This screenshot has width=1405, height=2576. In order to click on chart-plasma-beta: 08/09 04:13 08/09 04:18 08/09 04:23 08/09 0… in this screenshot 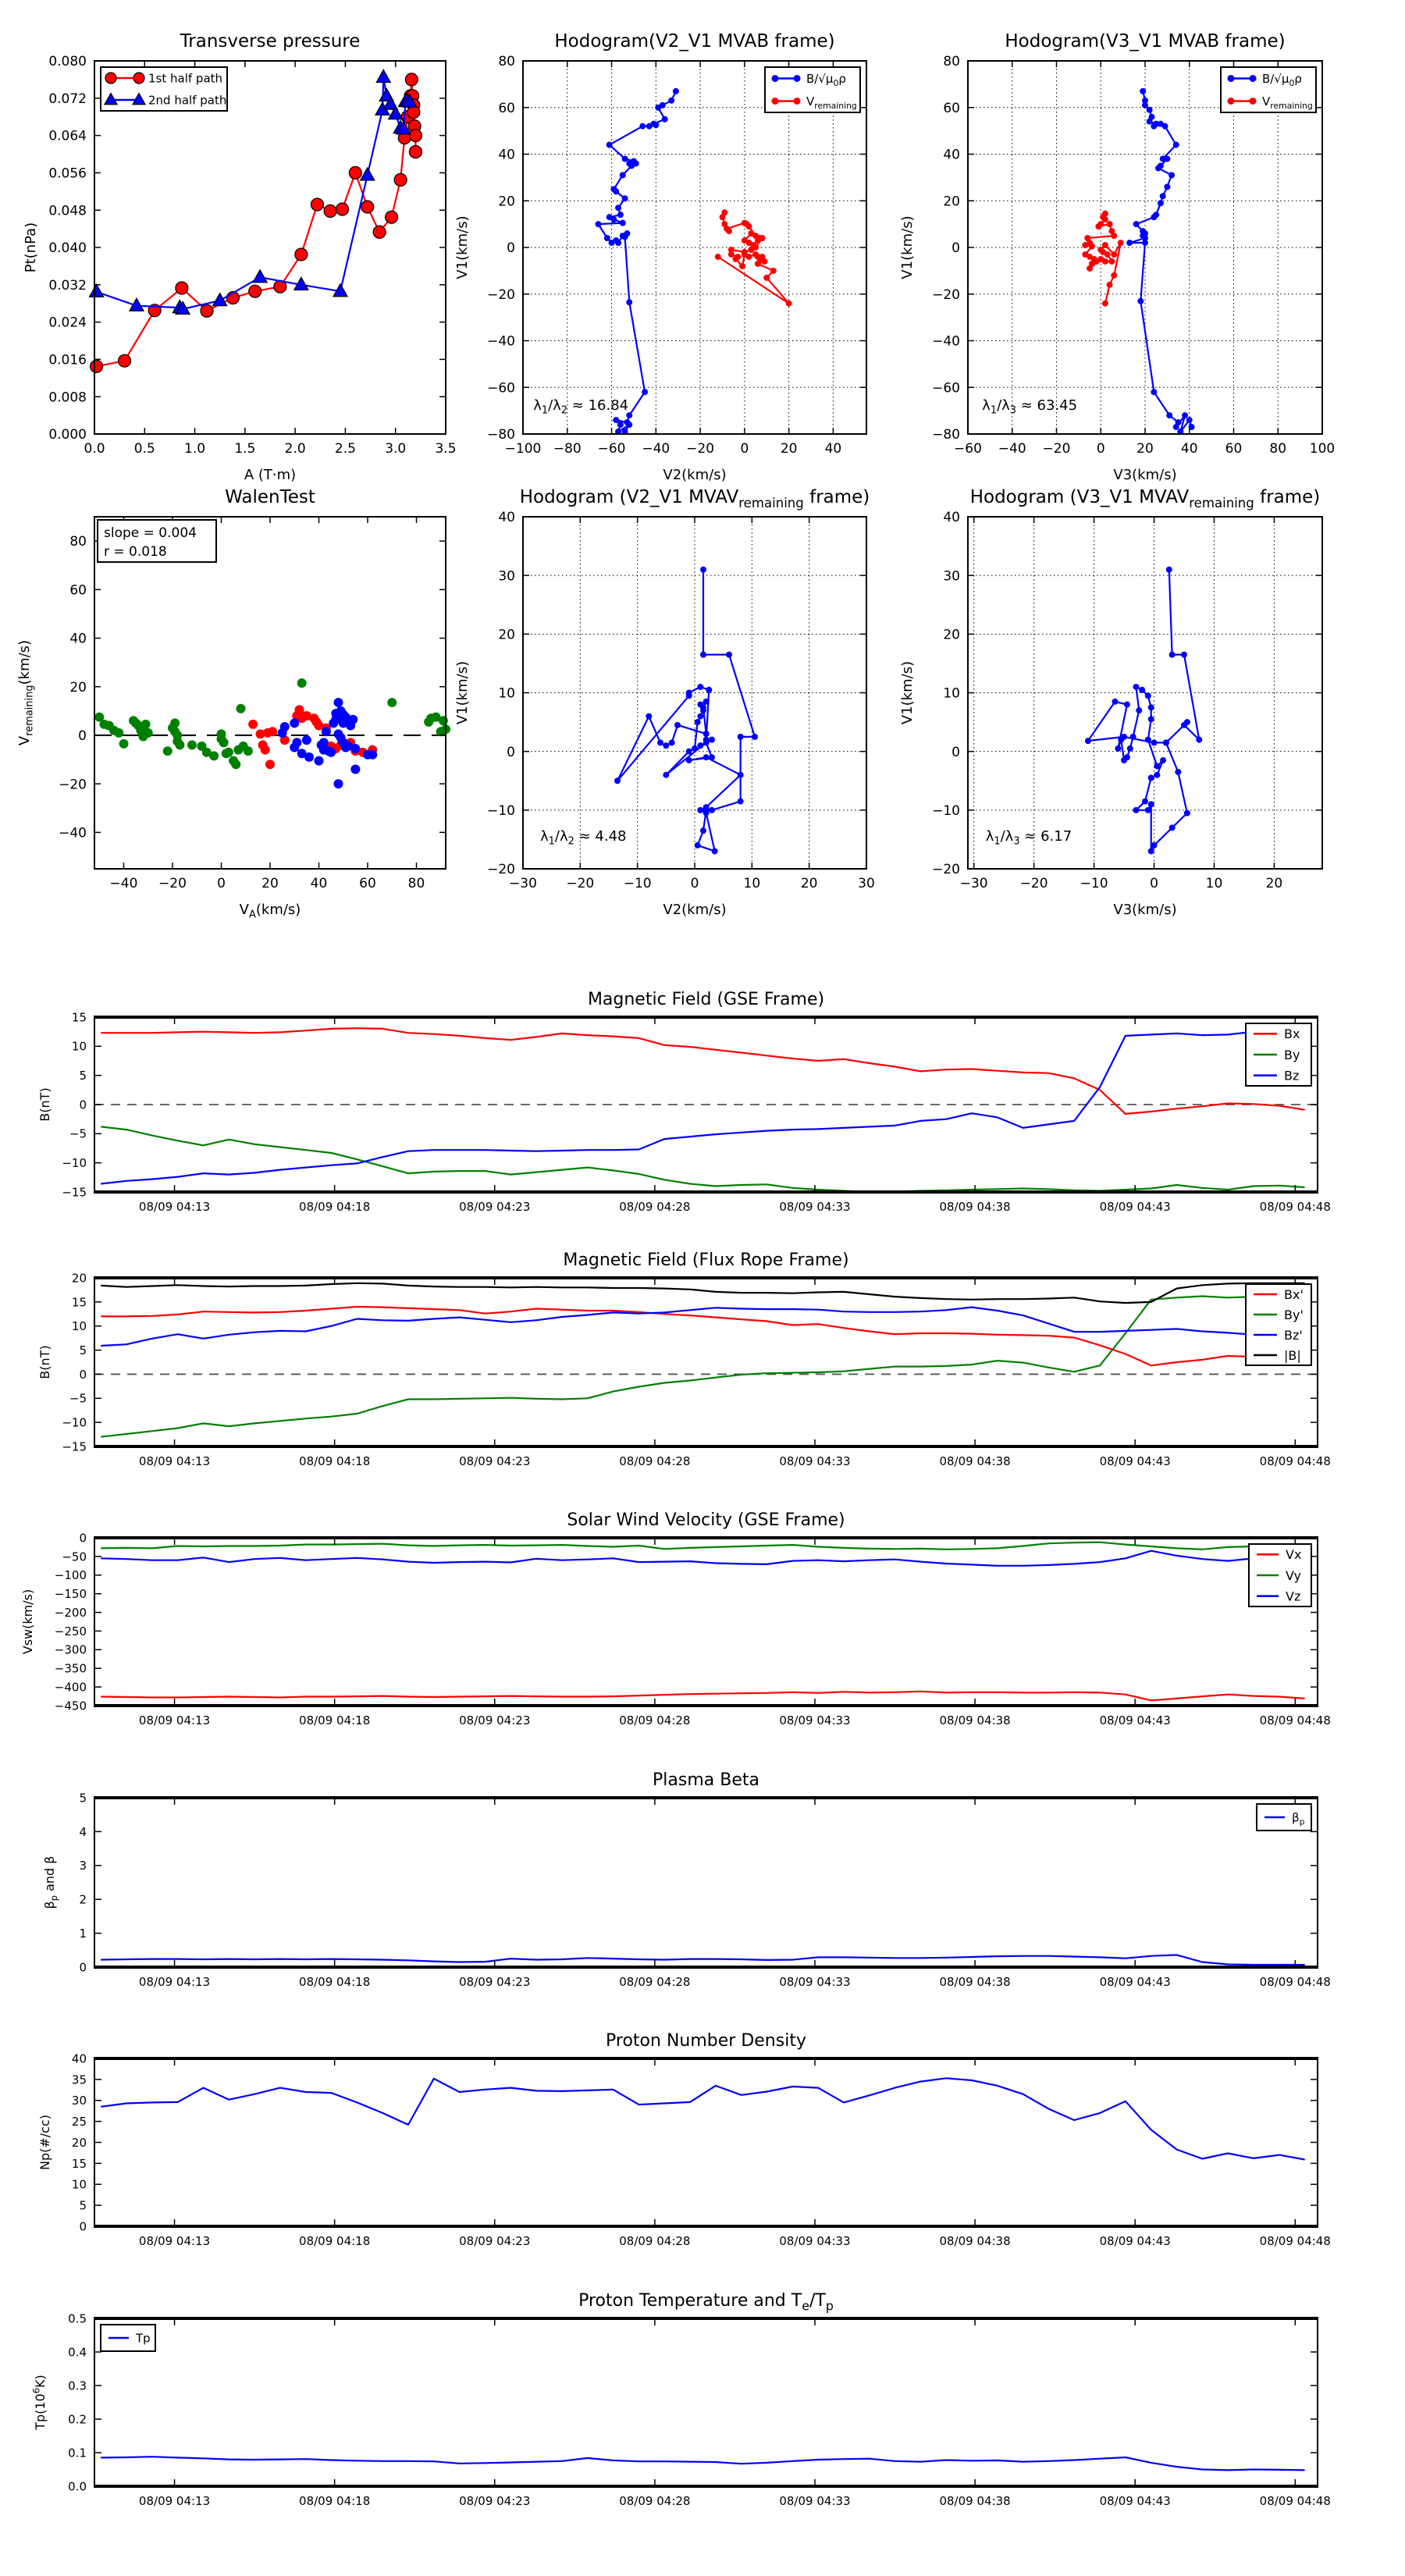, I will do `click(701, 1889)`.